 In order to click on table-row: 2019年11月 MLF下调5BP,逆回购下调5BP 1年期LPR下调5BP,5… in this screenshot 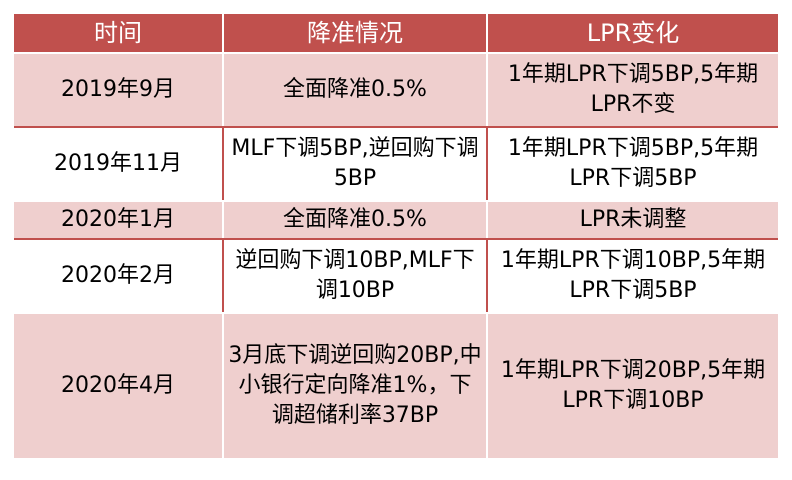, I will do `click(396, 163)`.